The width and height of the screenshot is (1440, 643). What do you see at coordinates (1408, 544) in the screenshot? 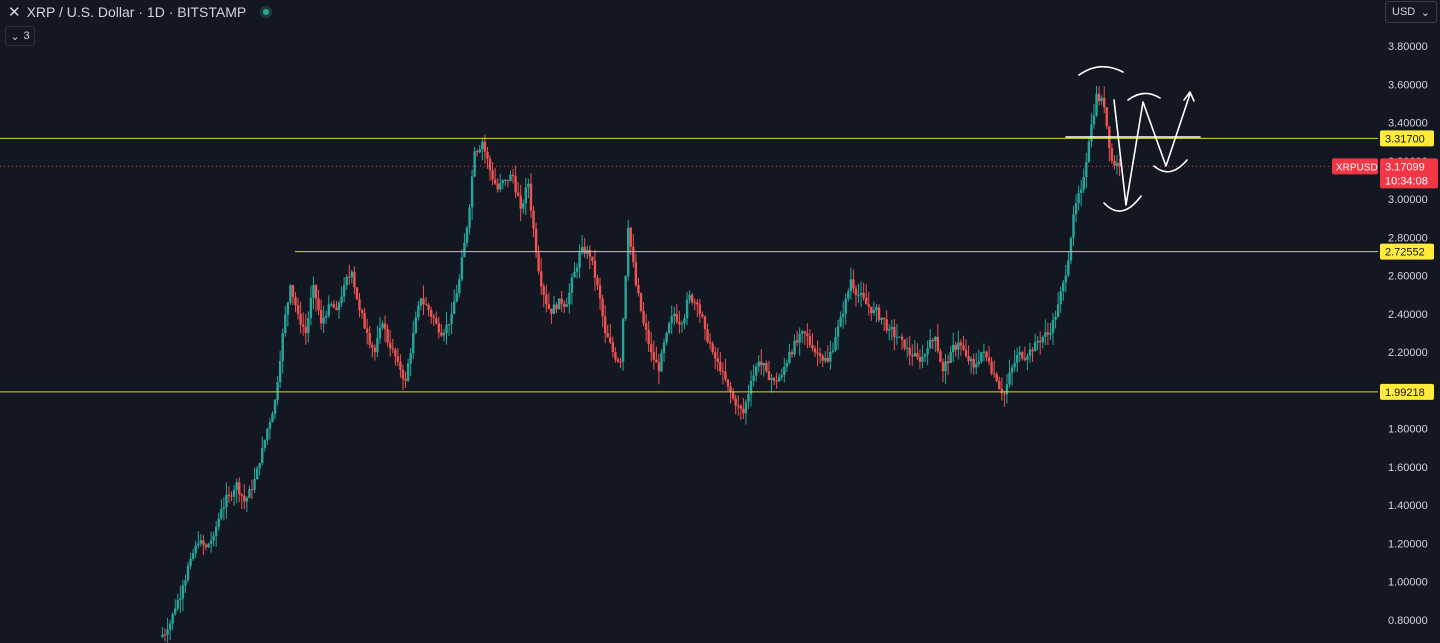
I see `y-tick-label: 1.20000` at bounding box center [1408, 544].